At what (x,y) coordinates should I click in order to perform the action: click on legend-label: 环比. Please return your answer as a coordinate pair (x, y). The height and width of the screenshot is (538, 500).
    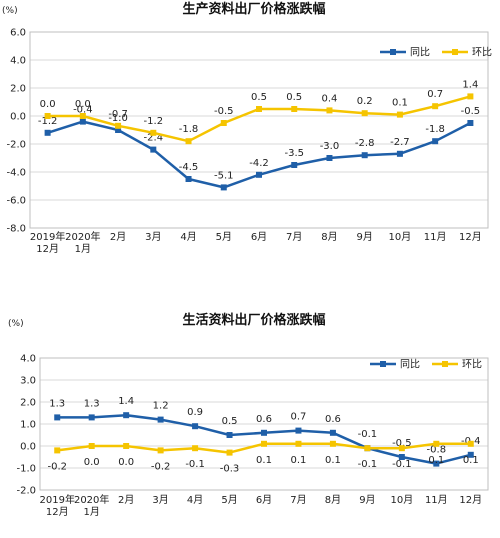
    Looking at the image, I should click on (472, 365).